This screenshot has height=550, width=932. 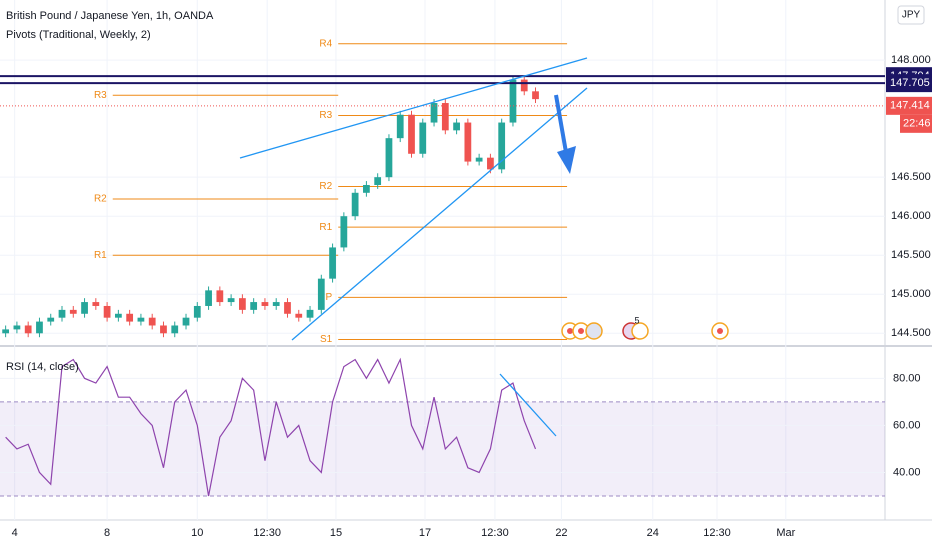 I want to click on indicator-title: Pivots (Traditional, Weekly, 2), so click(x=78, y=35).